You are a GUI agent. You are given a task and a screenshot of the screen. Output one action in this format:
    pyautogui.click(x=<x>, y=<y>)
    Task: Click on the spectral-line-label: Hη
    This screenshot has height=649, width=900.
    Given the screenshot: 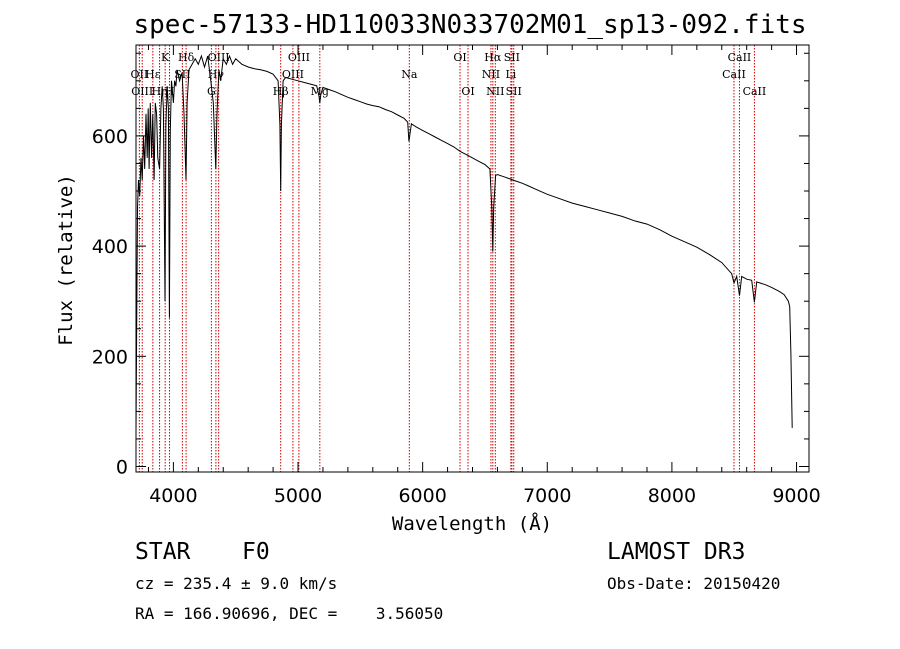 What is the action you would take?
    pyautogui.click(x=159, y=91)
    